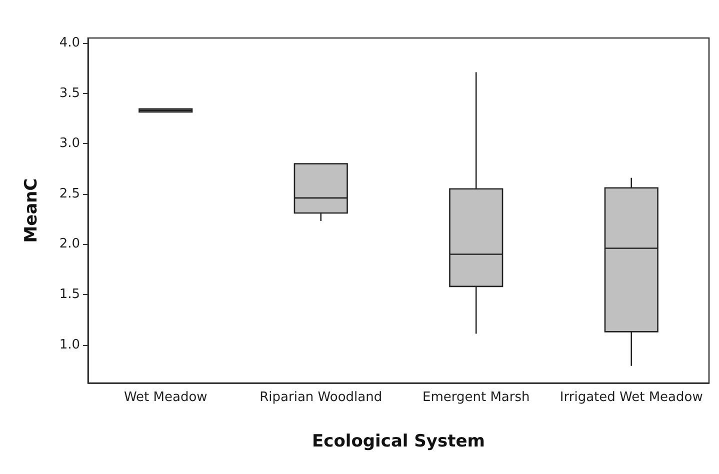 The height and width of the screenshot is (474, 719). I want to click on y-tick-label: 1.0, so click(69, 344).